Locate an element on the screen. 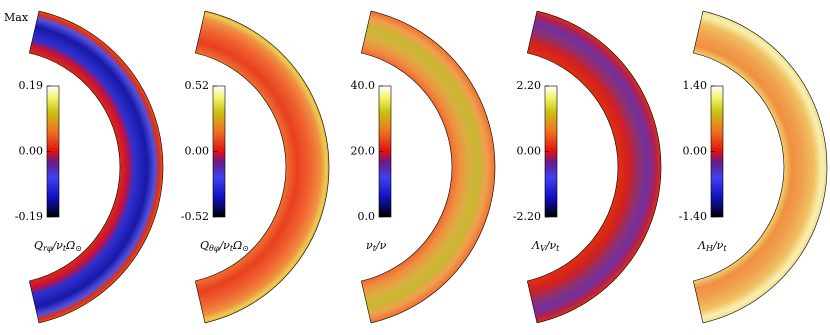 The image size is (830, 335). colorbar-tick-label: -2.20 is located at coordinates (527, 216).